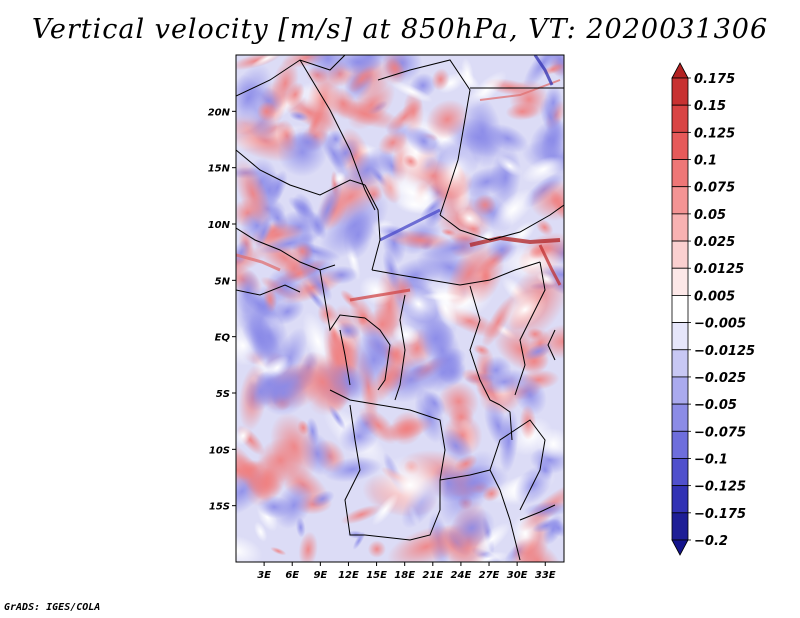 Image resolution: width=800 pixels, height=618 pixels. What do you see at coordinates (711, 541) in the screenshot?
I see `colorbar-label: −0.2` at bounding box center [711, 541].